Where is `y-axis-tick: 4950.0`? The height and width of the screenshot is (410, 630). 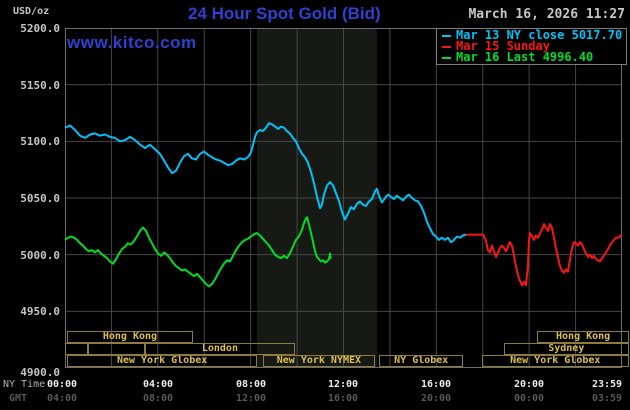 y-axis-tick: 4950.0 is located at coordinates (40, 312).